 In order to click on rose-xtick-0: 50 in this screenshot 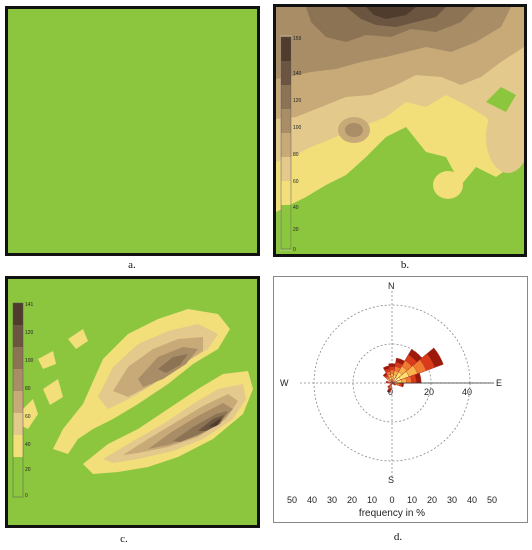, I will do `click(292, 500)`.